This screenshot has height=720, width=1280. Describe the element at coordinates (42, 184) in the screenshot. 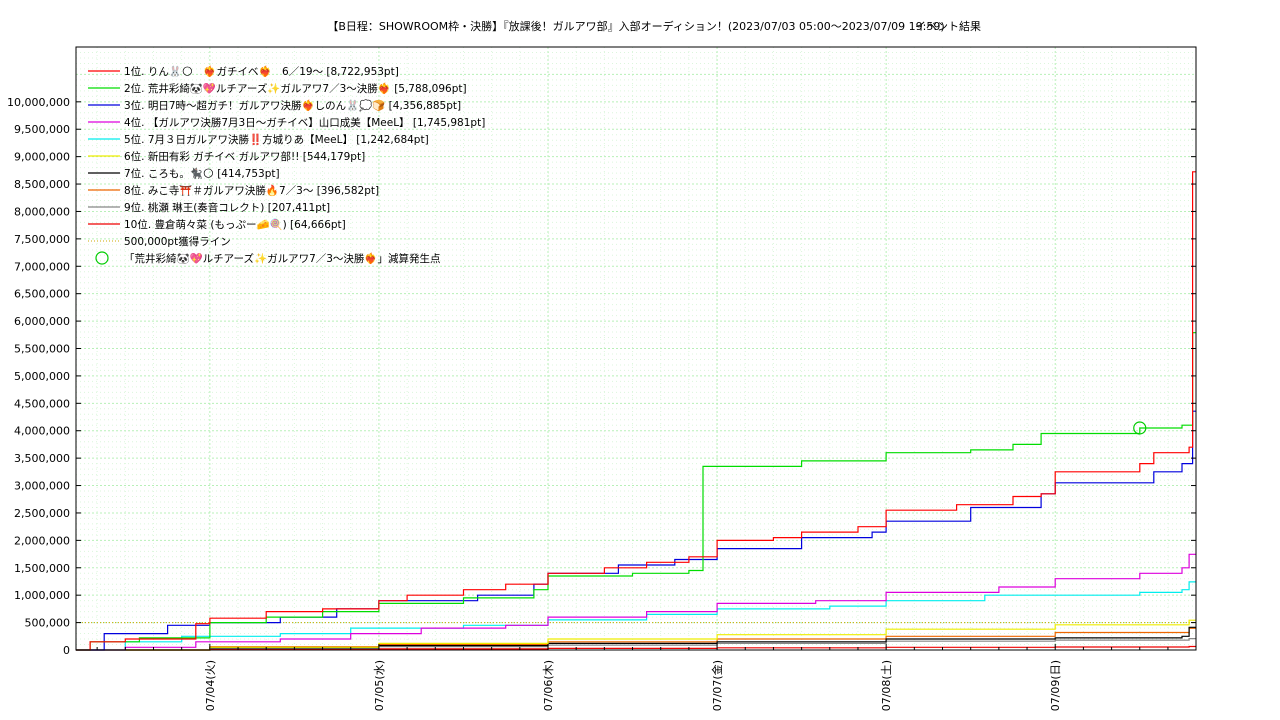

I see `y-tick-label: 8,500,000` at that location.